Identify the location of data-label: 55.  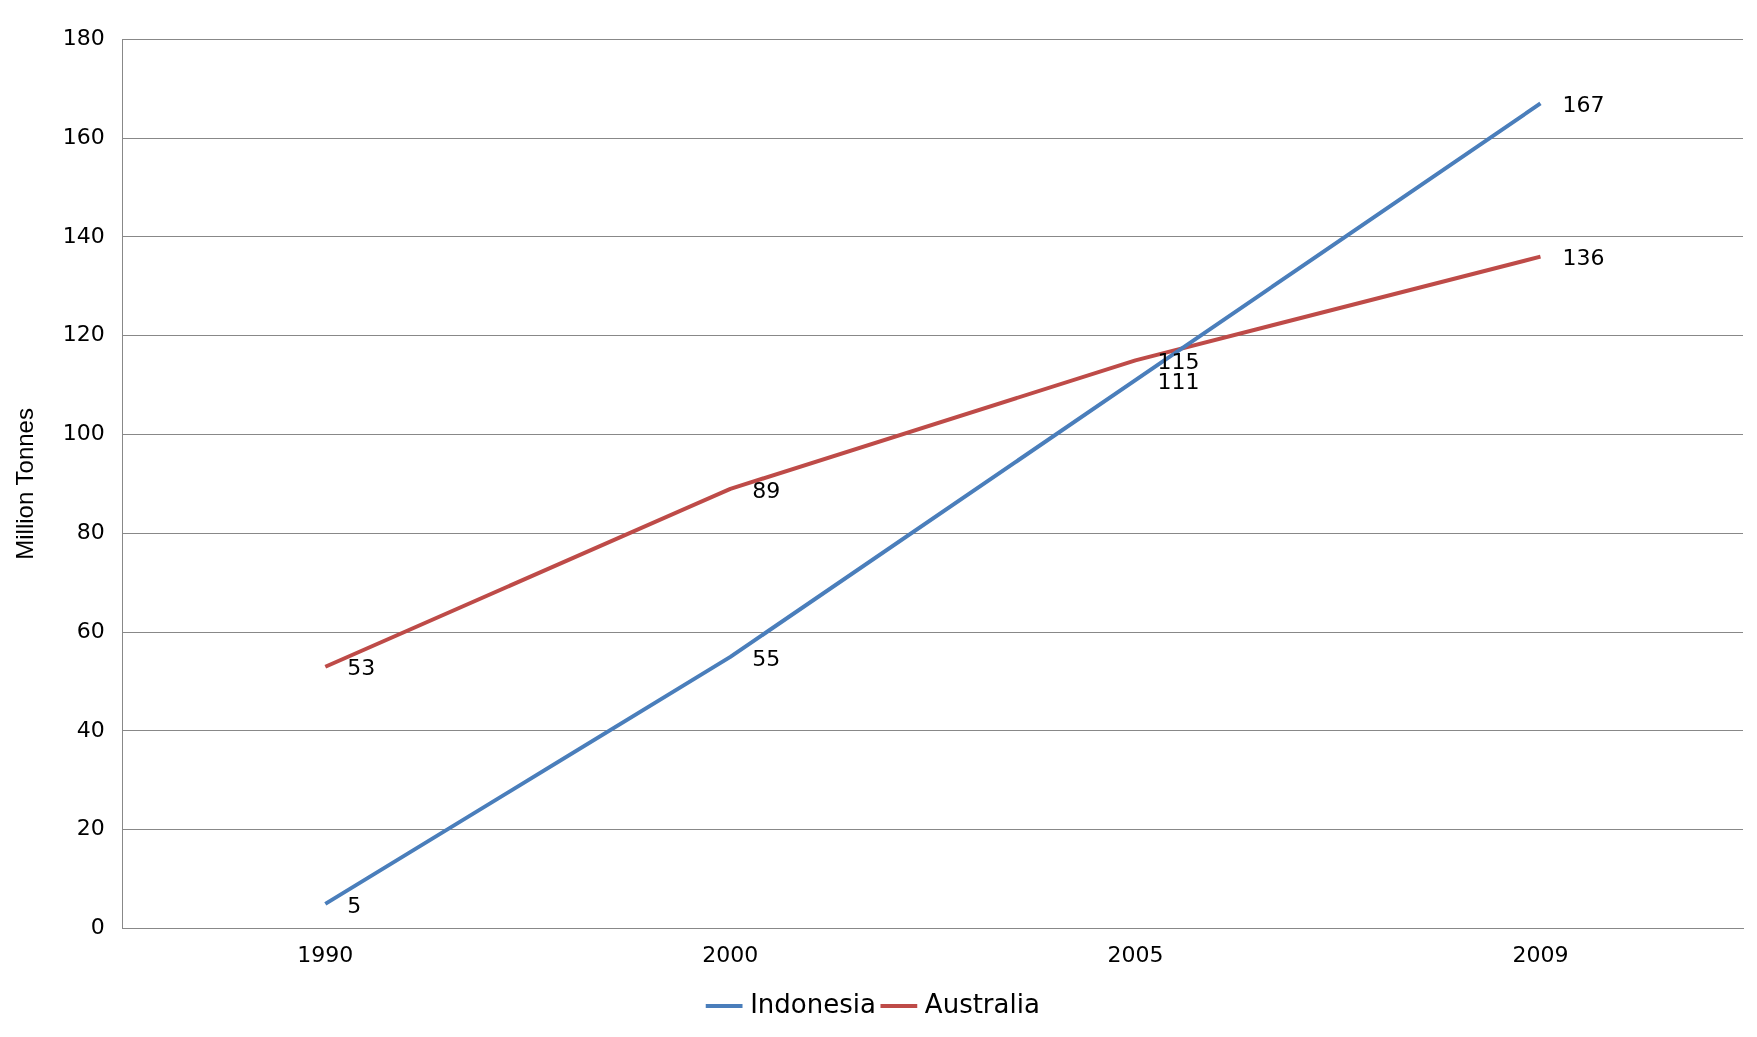
(766, 658).